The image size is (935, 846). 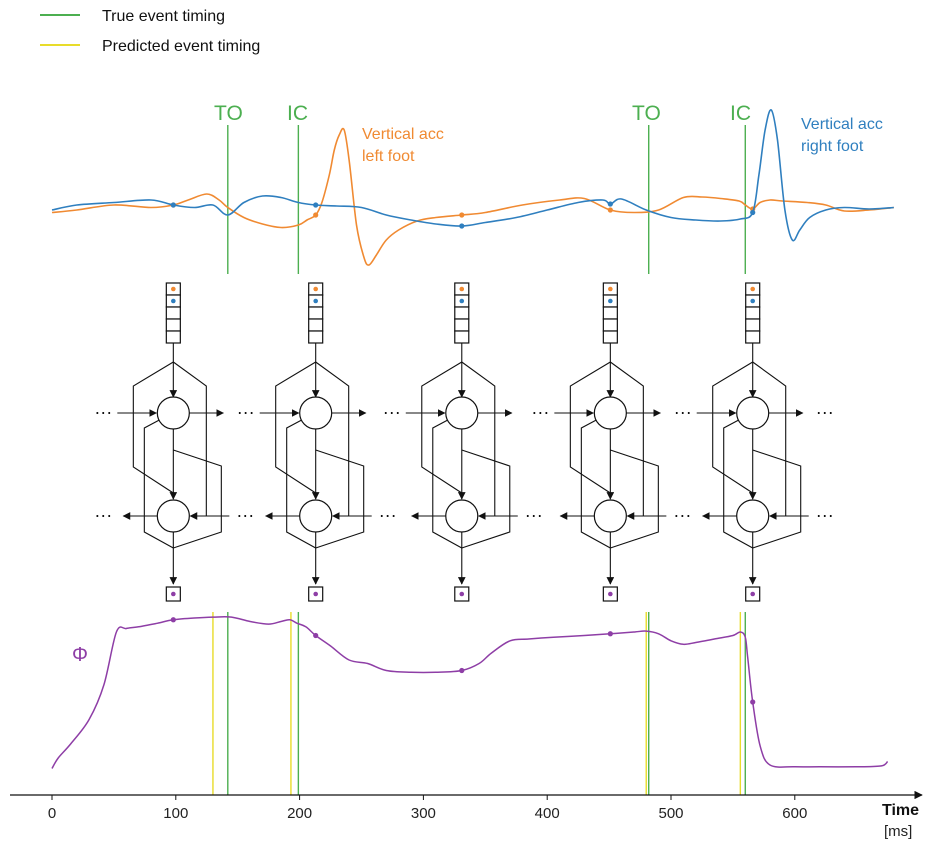 I want to click on time-axis: Time [ms] 0 100 200 300 400 500 600, so click(x=466, y=815).